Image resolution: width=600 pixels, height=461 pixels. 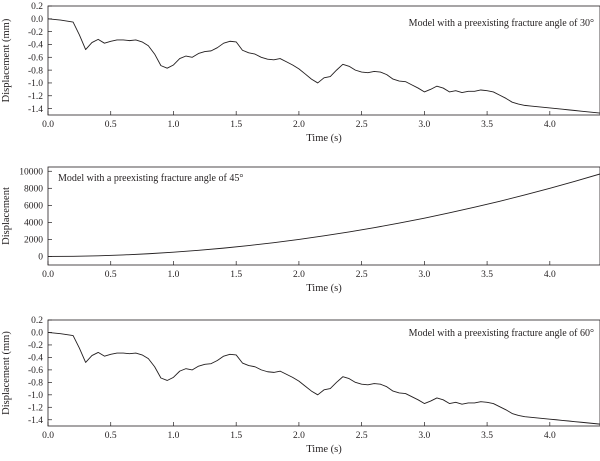 What do you see at coordinates (33, 207) in the screenshot?
I see `y-tick-label: 6000` at bounding box center [33, 207].